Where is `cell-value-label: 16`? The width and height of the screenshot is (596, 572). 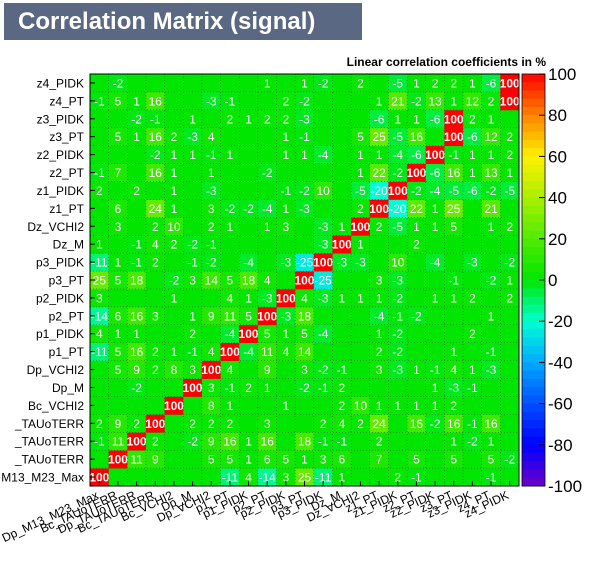 cell-value-label: 16 is located at coordinates (156, 137).